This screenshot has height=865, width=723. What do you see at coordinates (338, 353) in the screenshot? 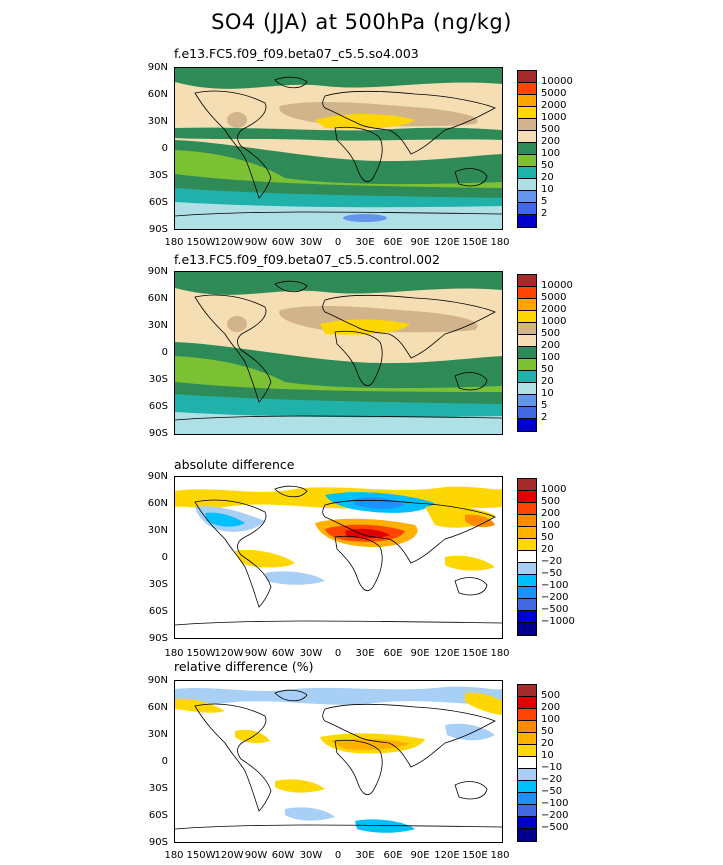
I see `panel-2-map` at bounding box center [338, 353].